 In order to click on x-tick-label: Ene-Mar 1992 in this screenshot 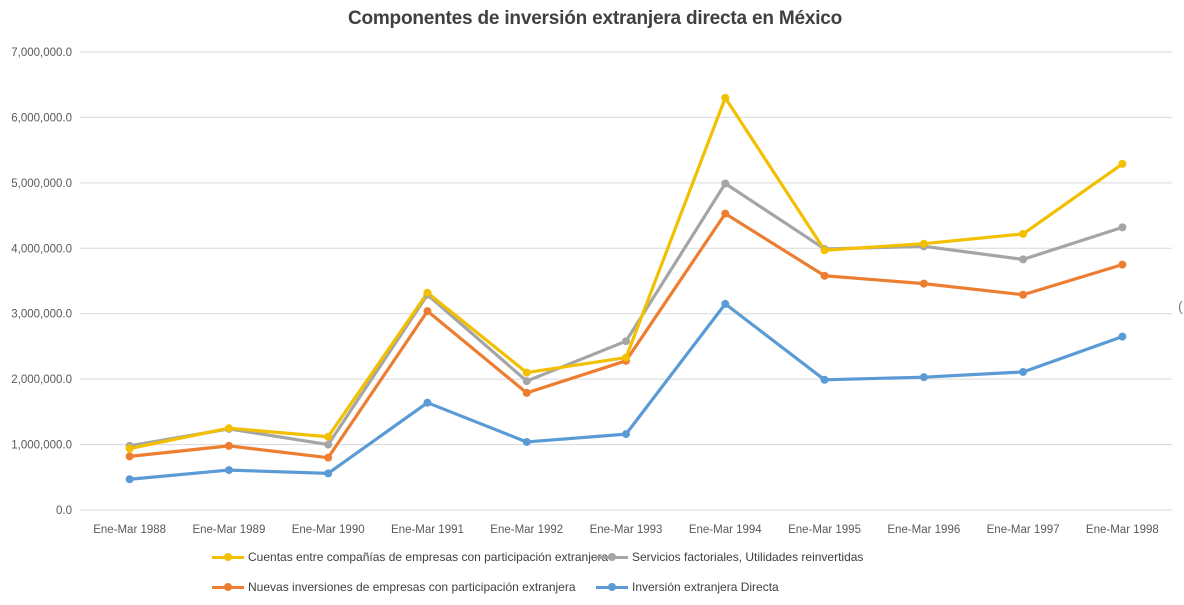, I will do `click(526, 530)`.